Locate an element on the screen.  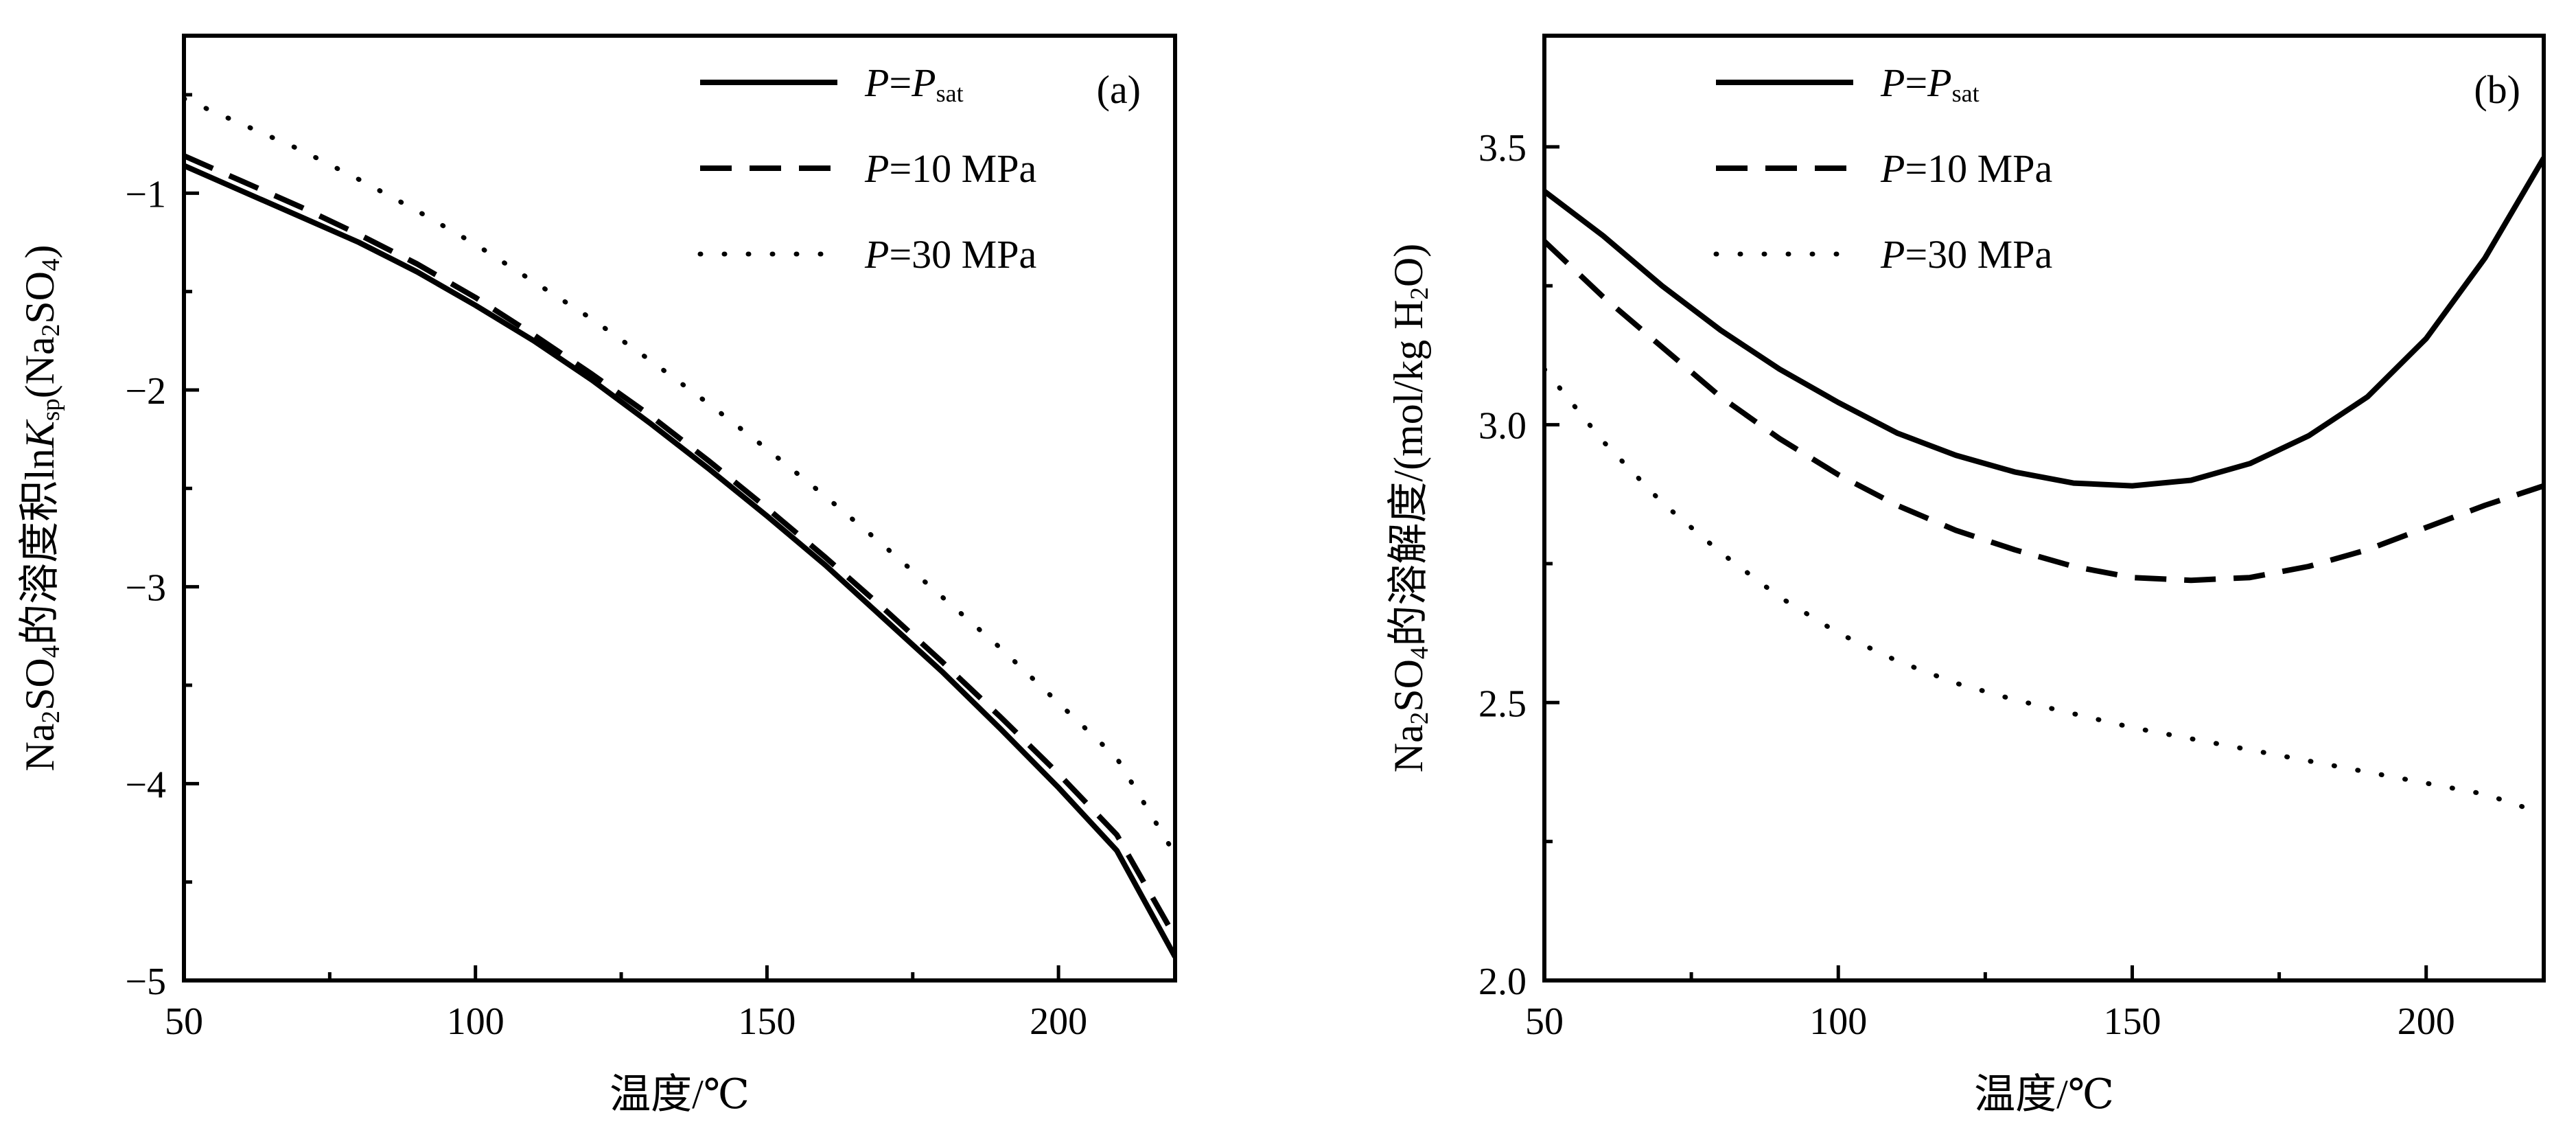
label-part: O) is located at coordinates (1408, 265).